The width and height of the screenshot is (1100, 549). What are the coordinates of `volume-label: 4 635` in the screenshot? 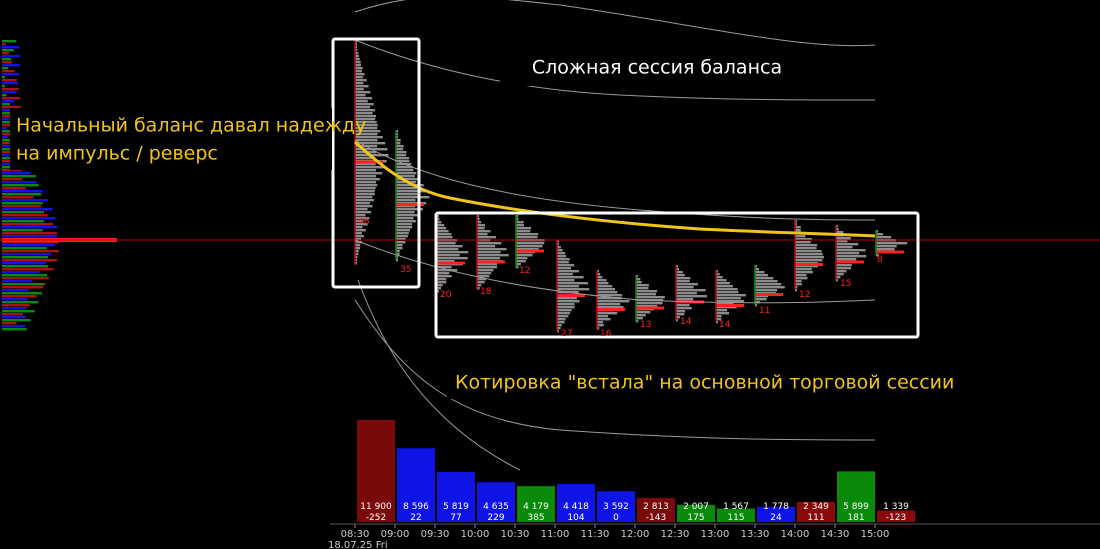 It's located at (496, 507).